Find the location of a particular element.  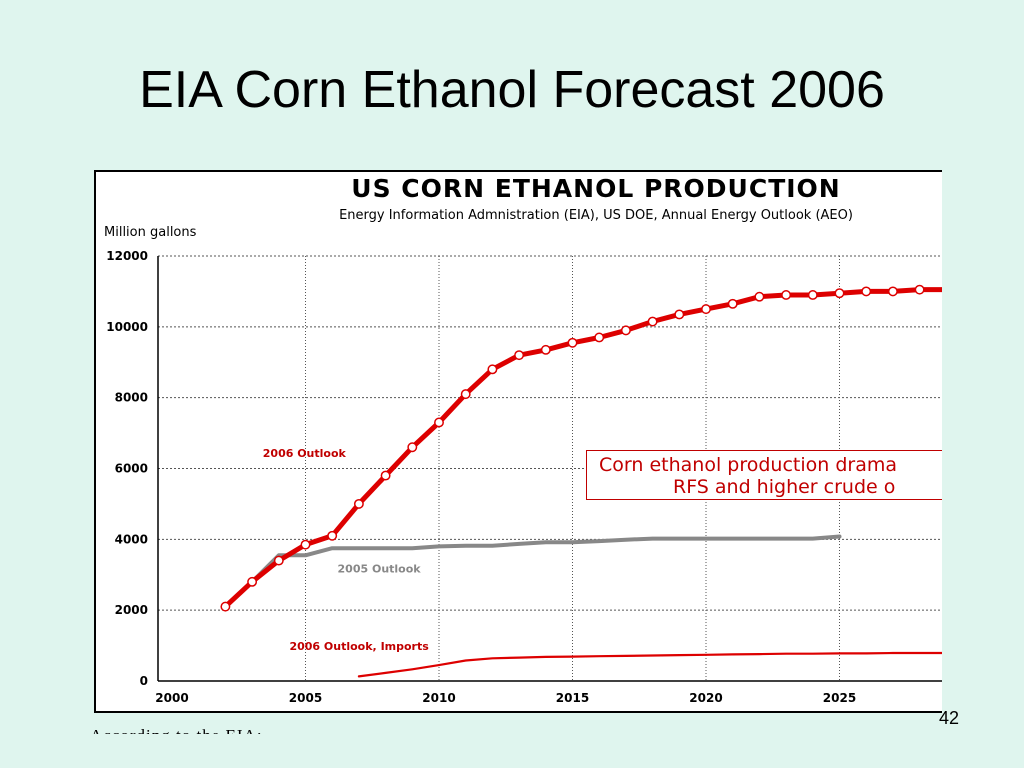

x-tick-label: 2000 is located at coordinates (171, 698).